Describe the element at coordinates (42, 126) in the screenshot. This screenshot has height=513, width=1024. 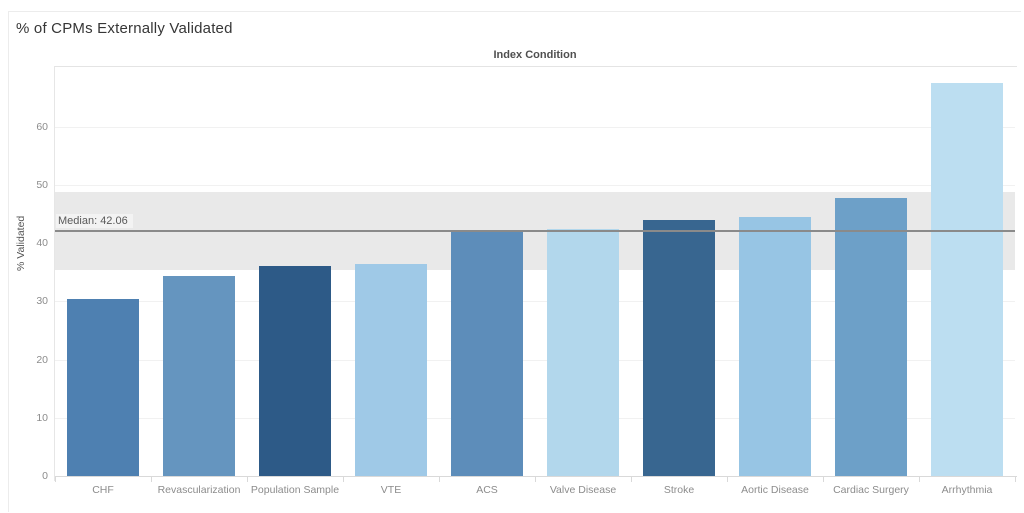
I see `y-tick-label: 60` at that location.